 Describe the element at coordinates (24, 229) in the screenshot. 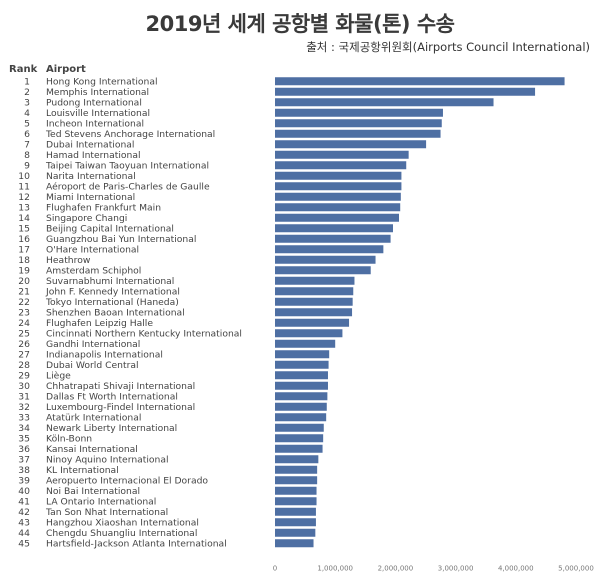

I see `rank-label: 15` at that location.